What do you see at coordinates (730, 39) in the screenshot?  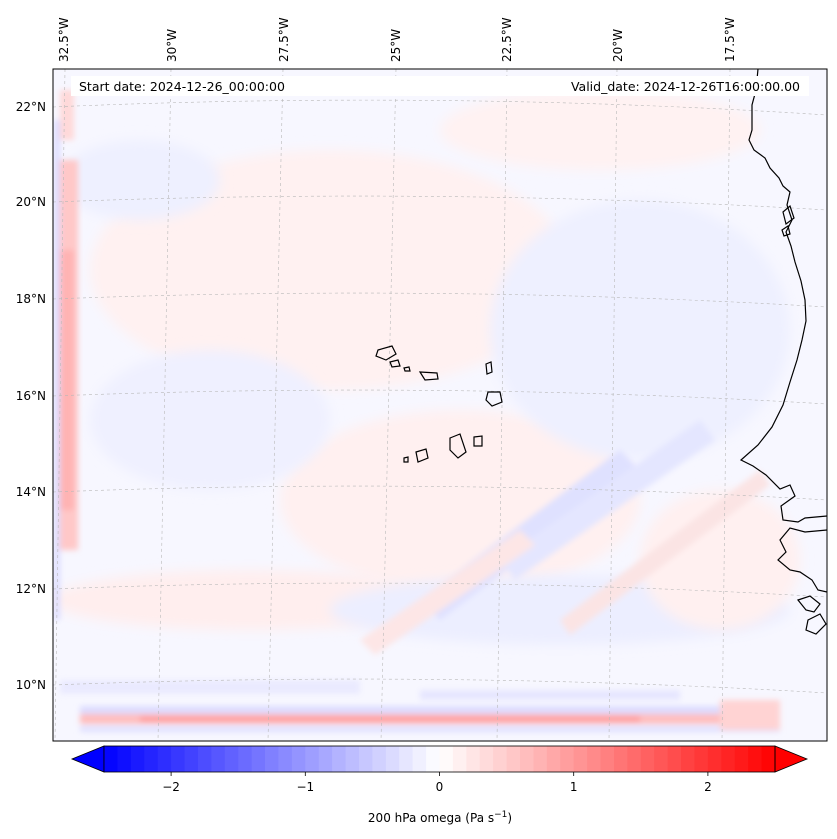 I see `lon-label: 17.5°W` at bounding box center [730, 39].